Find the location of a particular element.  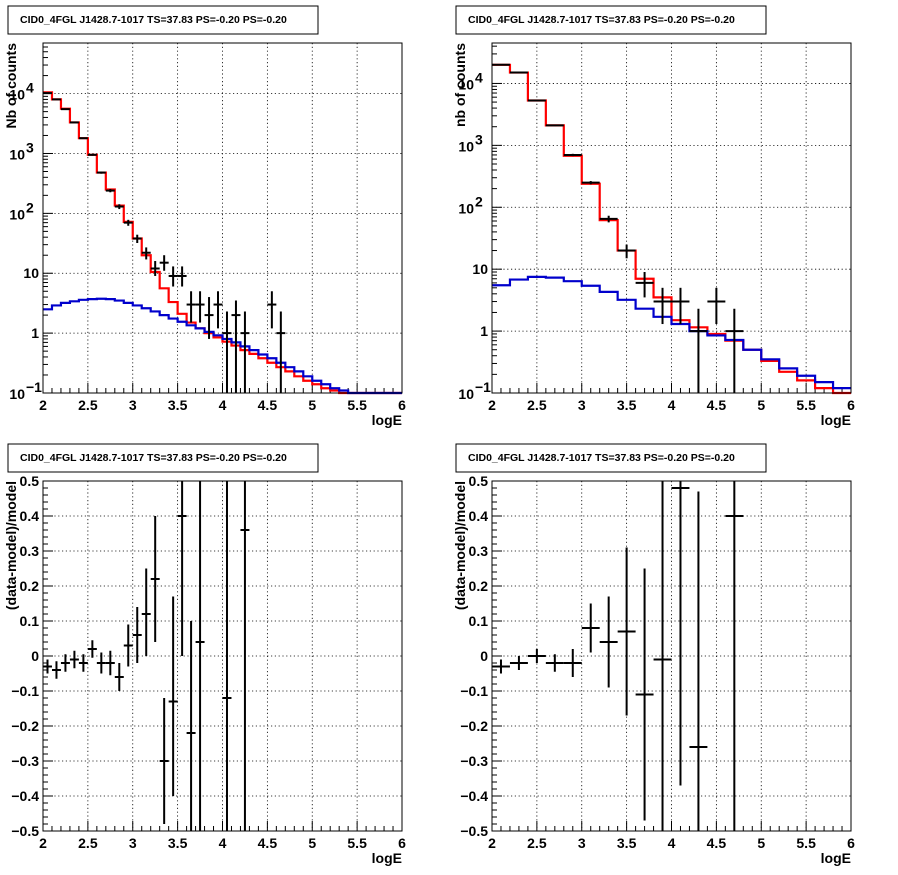

top-left-y-axis-title: Nb of counts is located at coordinates (11, 86).